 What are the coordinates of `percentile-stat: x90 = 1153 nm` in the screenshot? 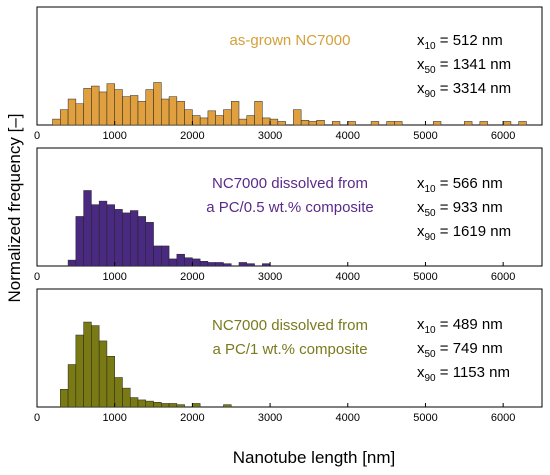 It's located at (463, 374).